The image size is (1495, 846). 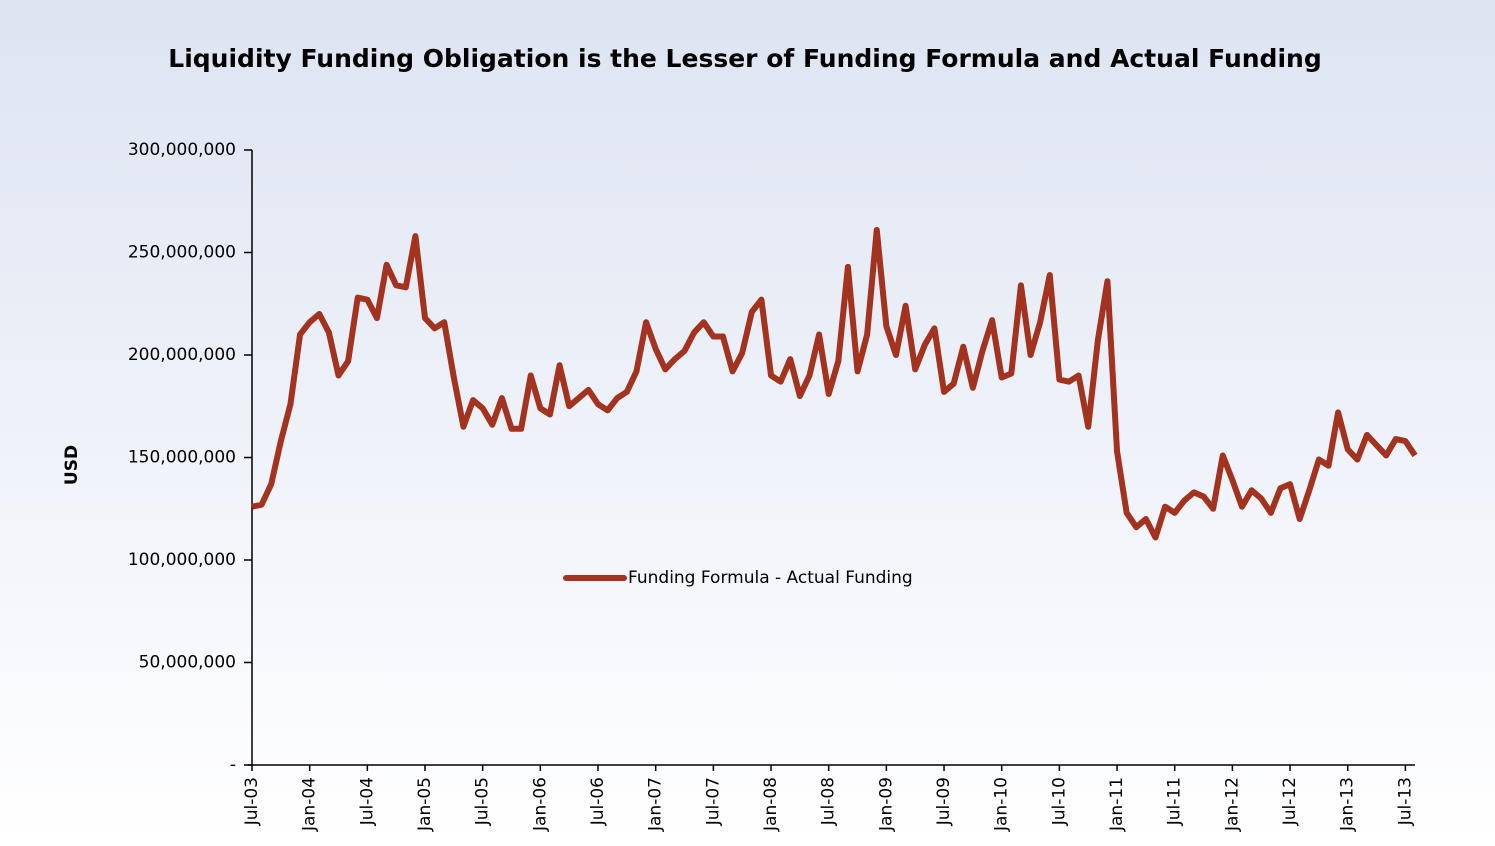 What do you see at coordinates (540, 804) in the screenshot?
I see `x-tick-label: Jan-06` at bounding box center [540, 804].